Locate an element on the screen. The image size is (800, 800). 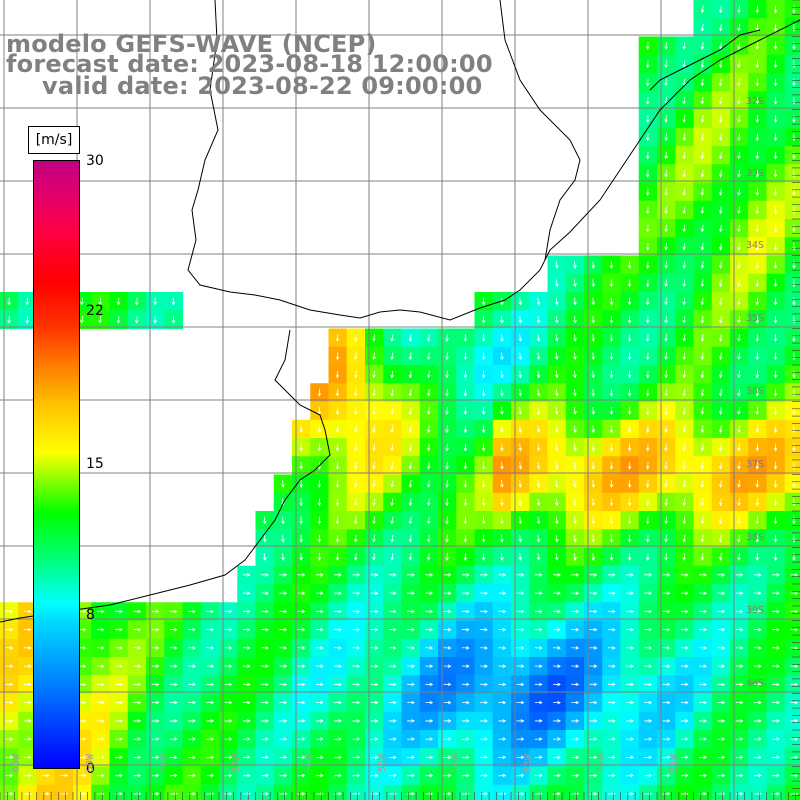
lon-label-55w: 55W is located at coordinates (382, 762).